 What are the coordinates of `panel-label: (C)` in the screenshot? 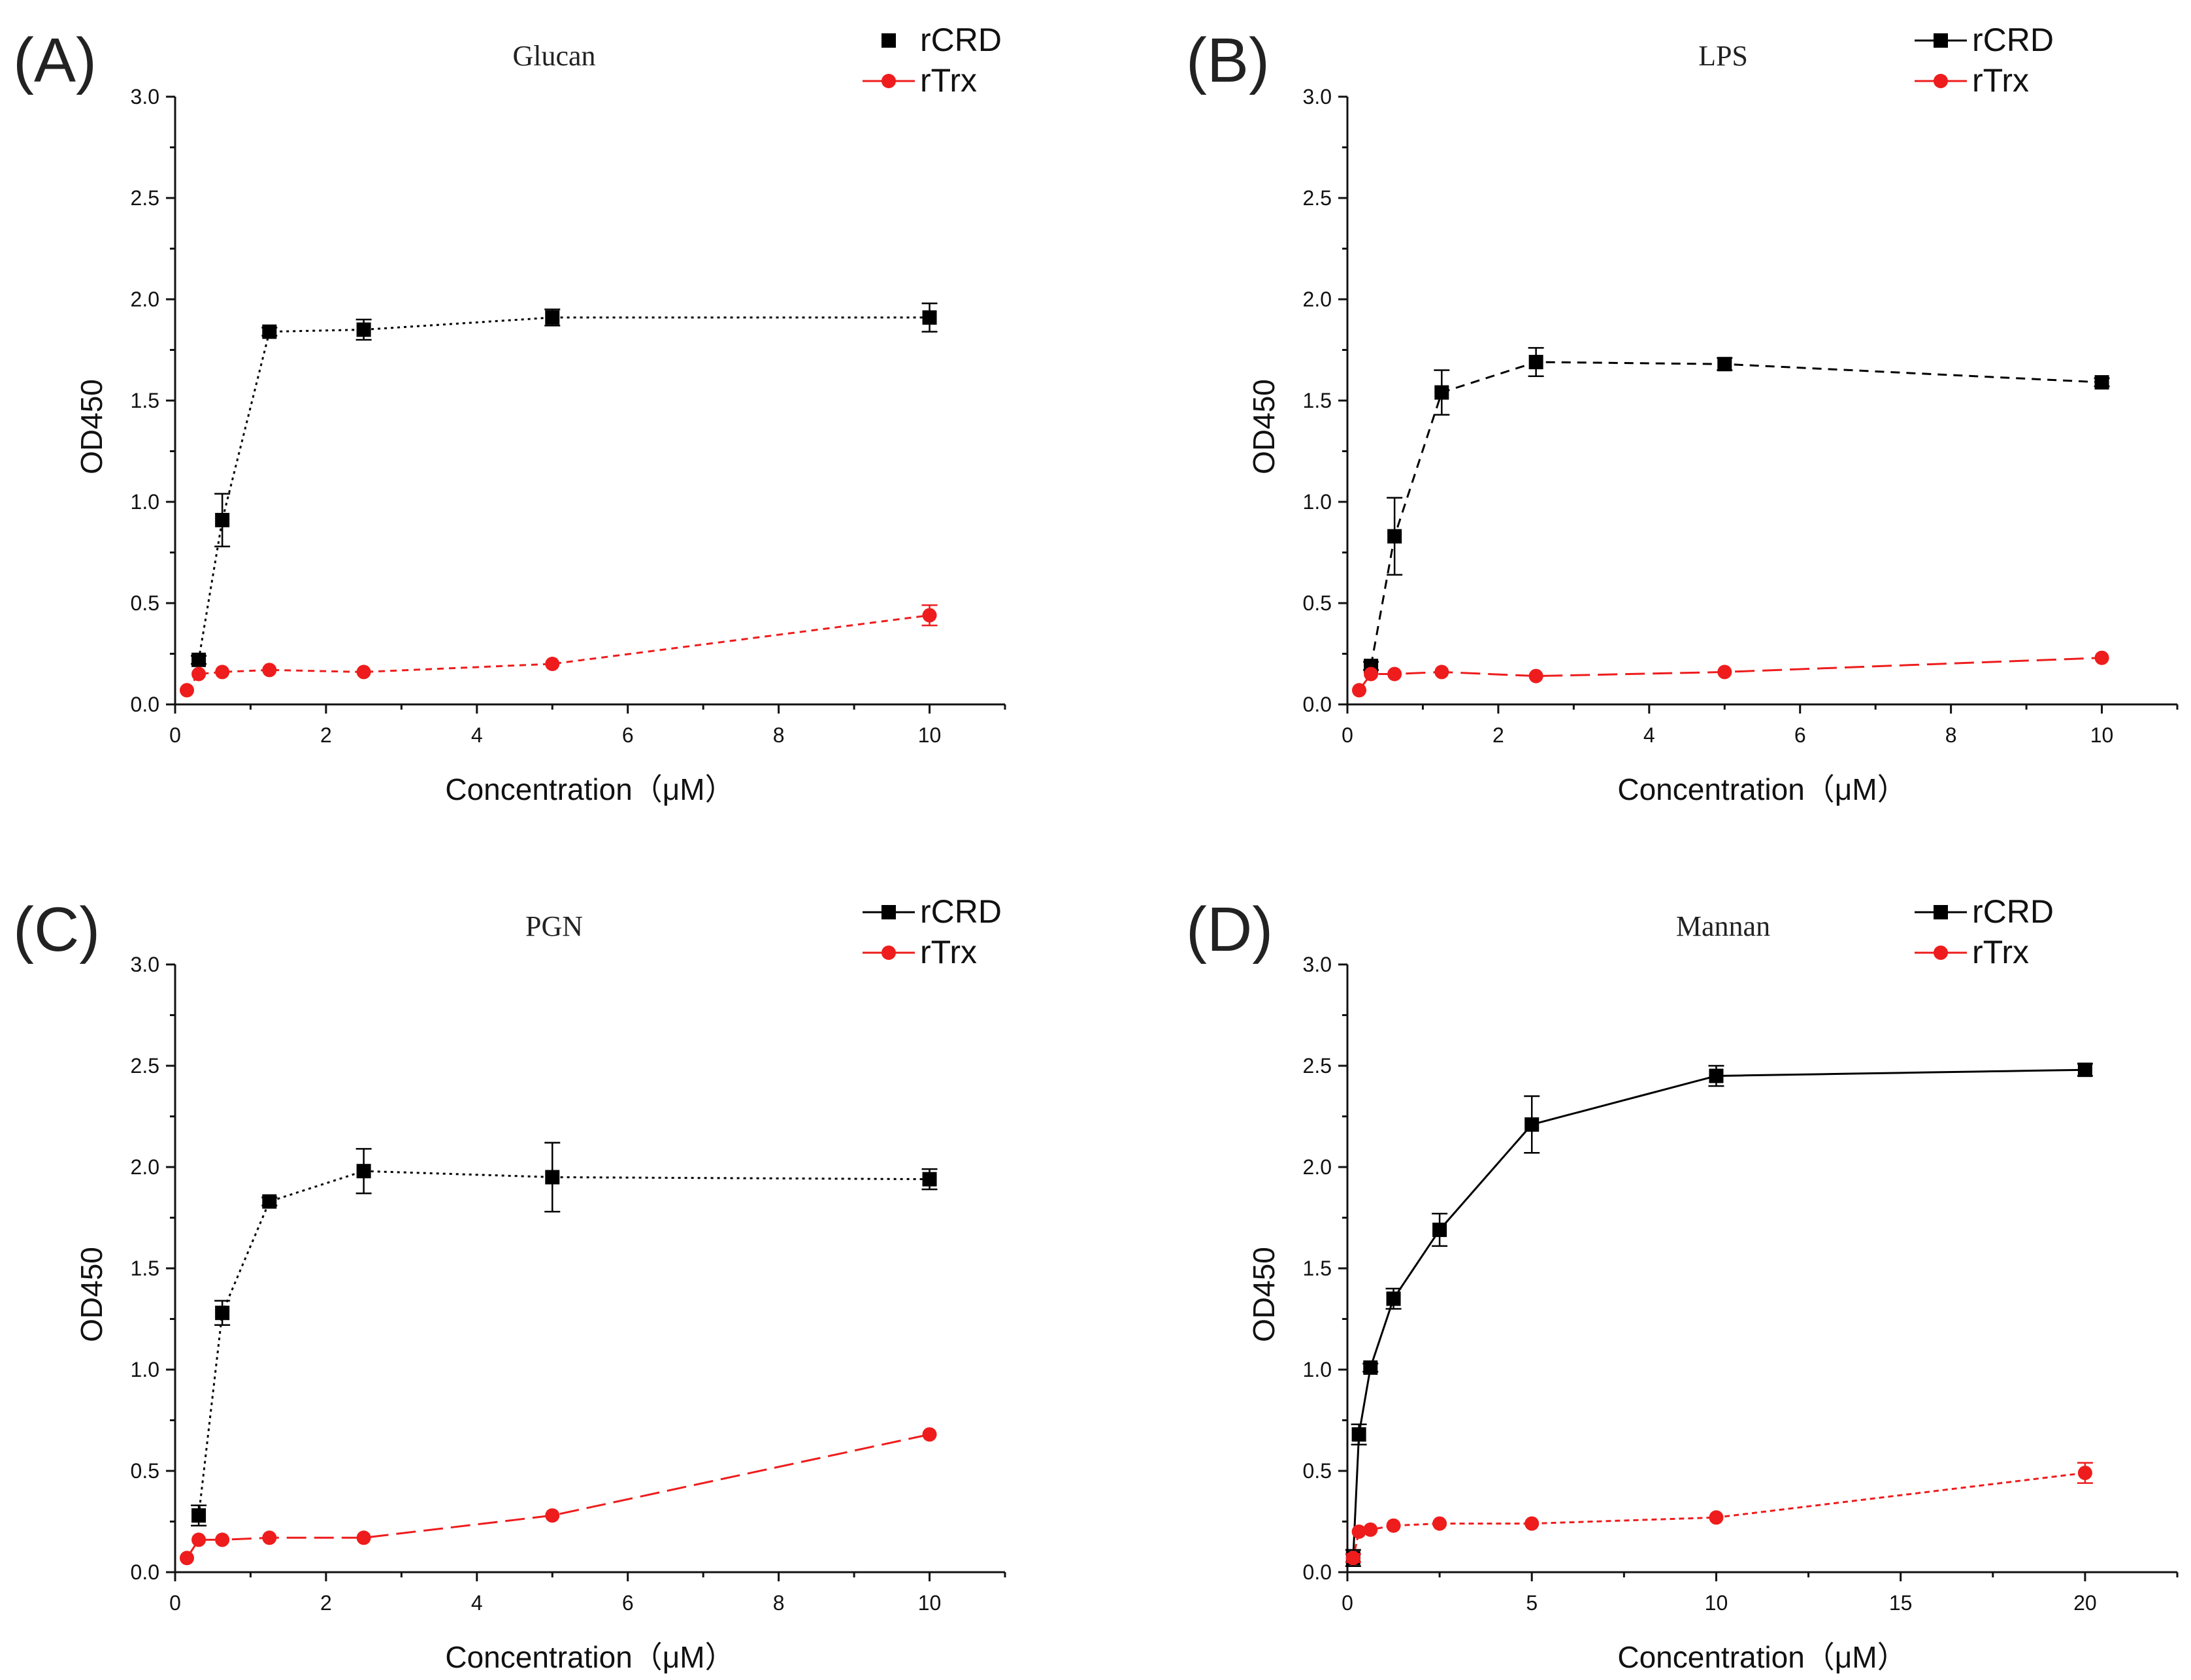 It's located at (57, 929).